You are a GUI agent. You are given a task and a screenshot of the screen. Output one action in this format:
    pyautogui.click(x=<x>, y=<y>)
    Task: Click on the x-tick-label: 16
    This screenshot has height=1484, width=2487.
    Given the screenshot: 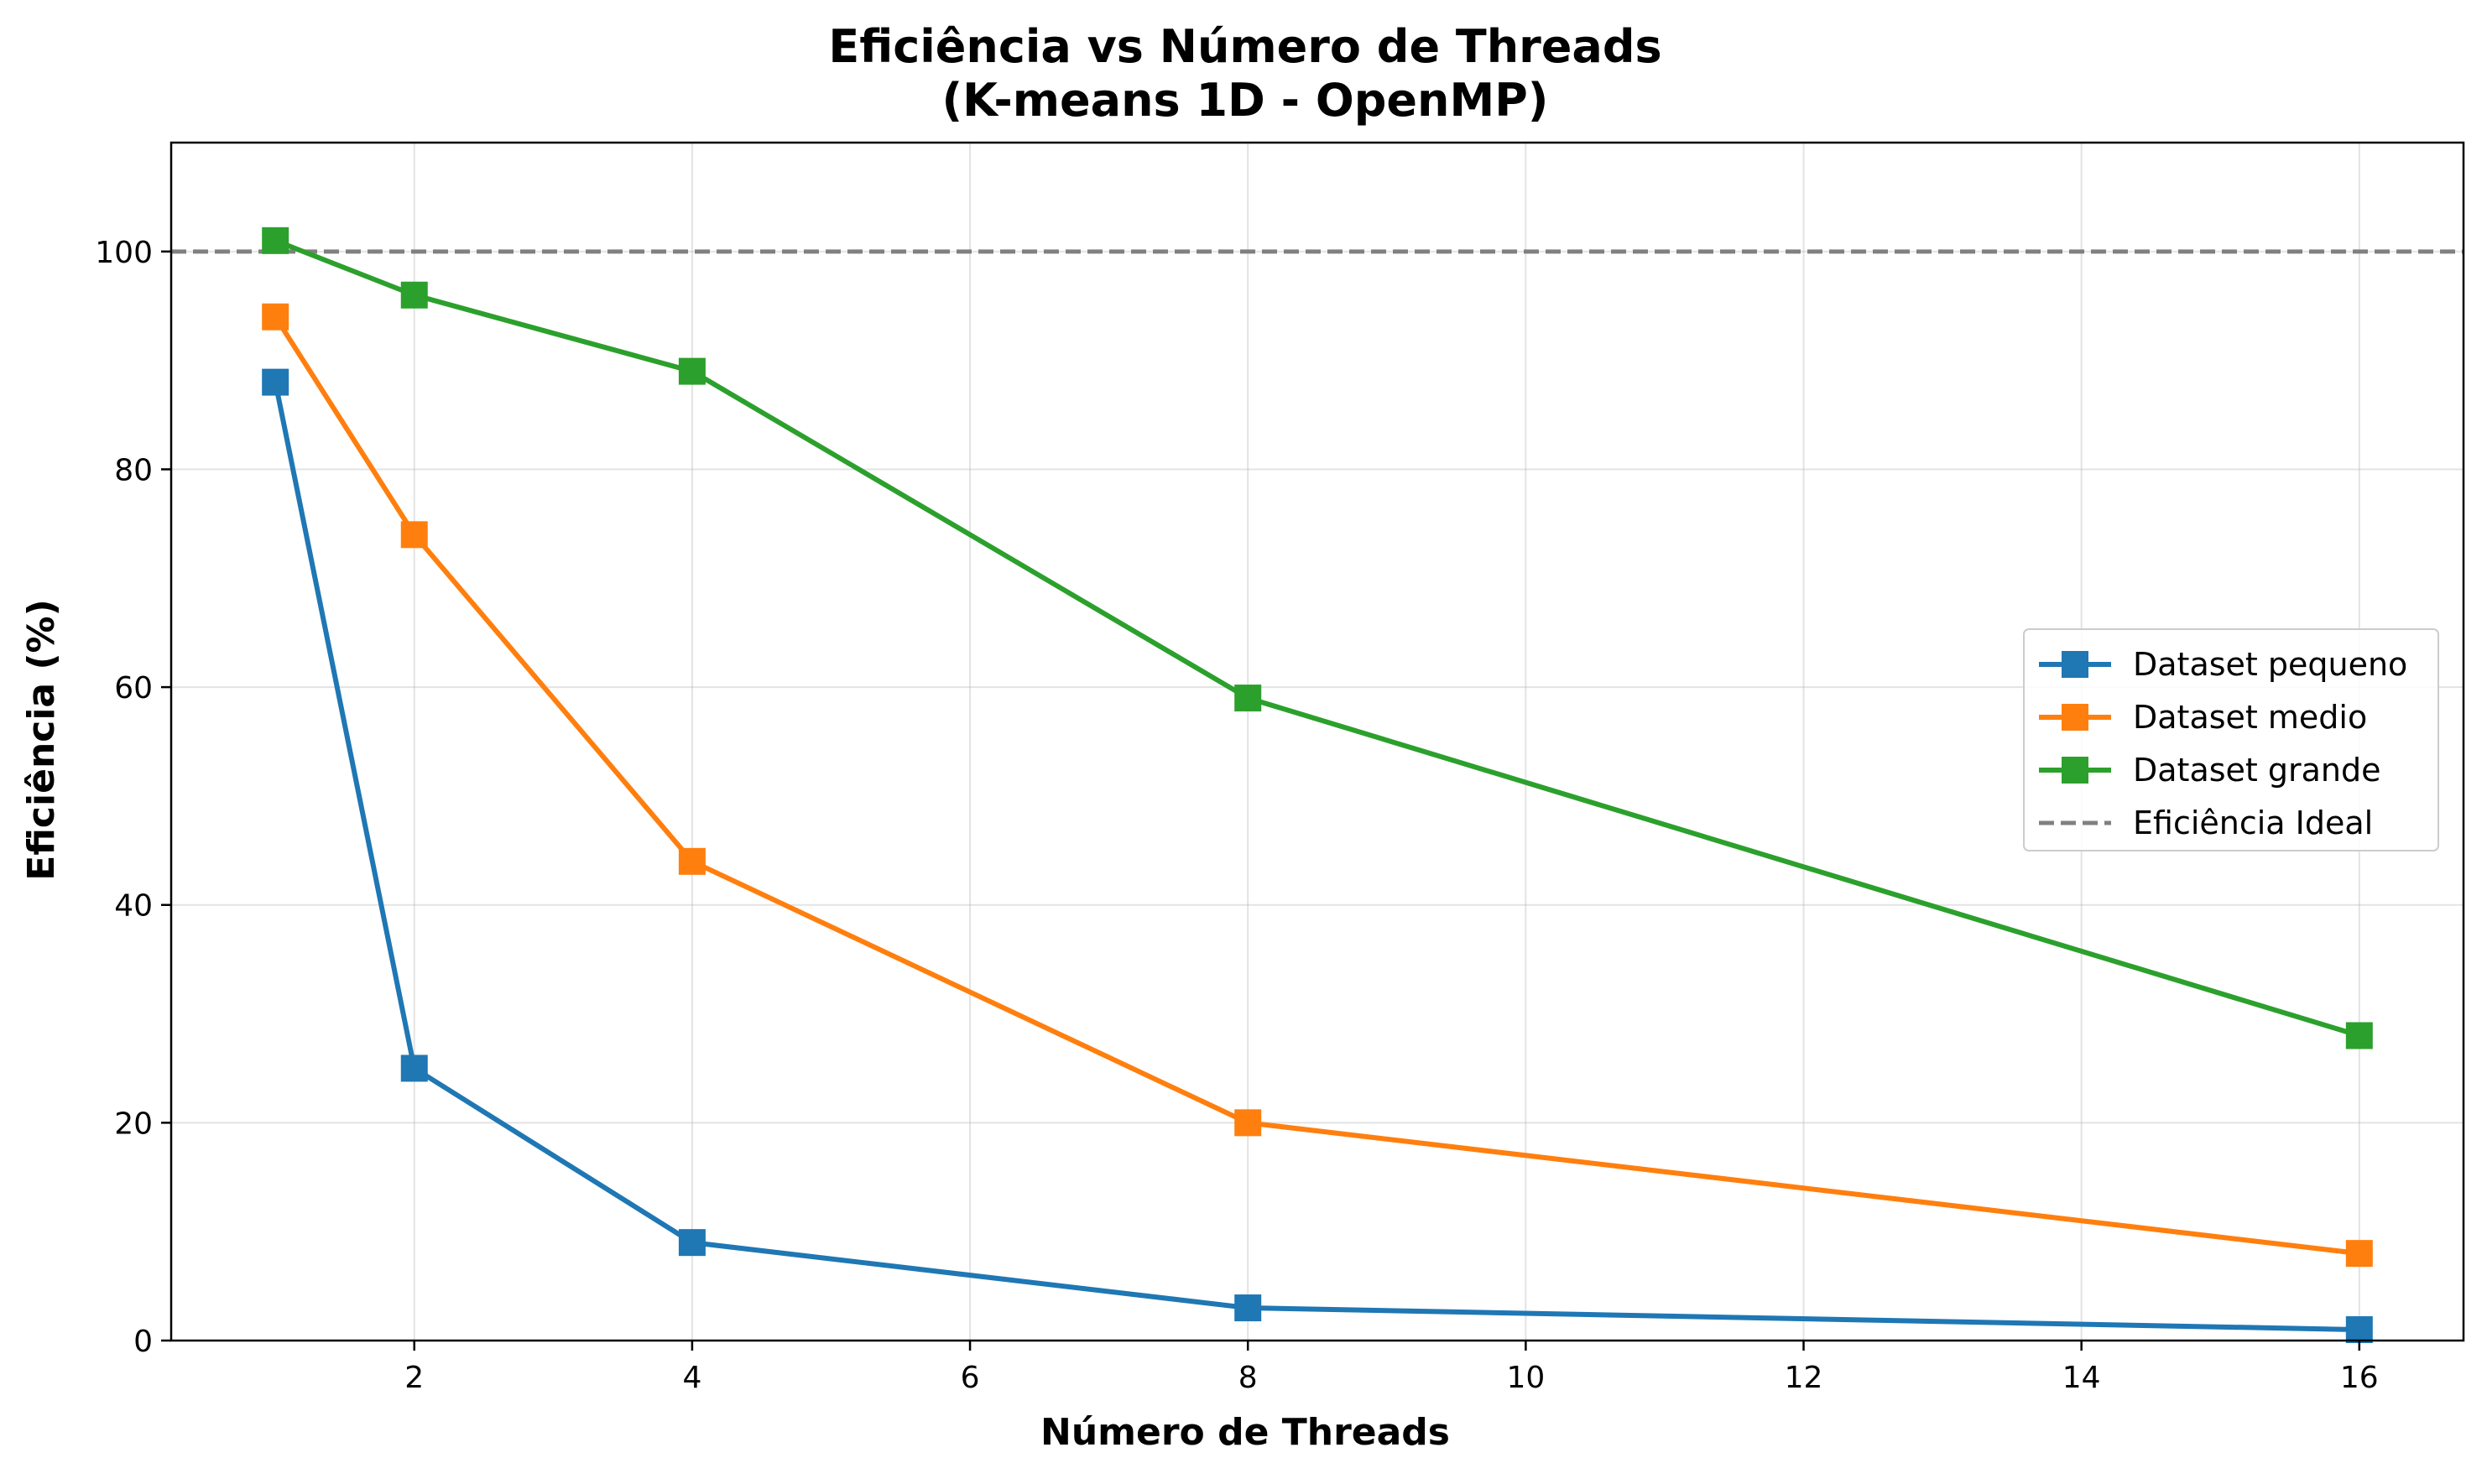 What is the action you would take?
    pyautogui.click(x=2359, y=1378)
    